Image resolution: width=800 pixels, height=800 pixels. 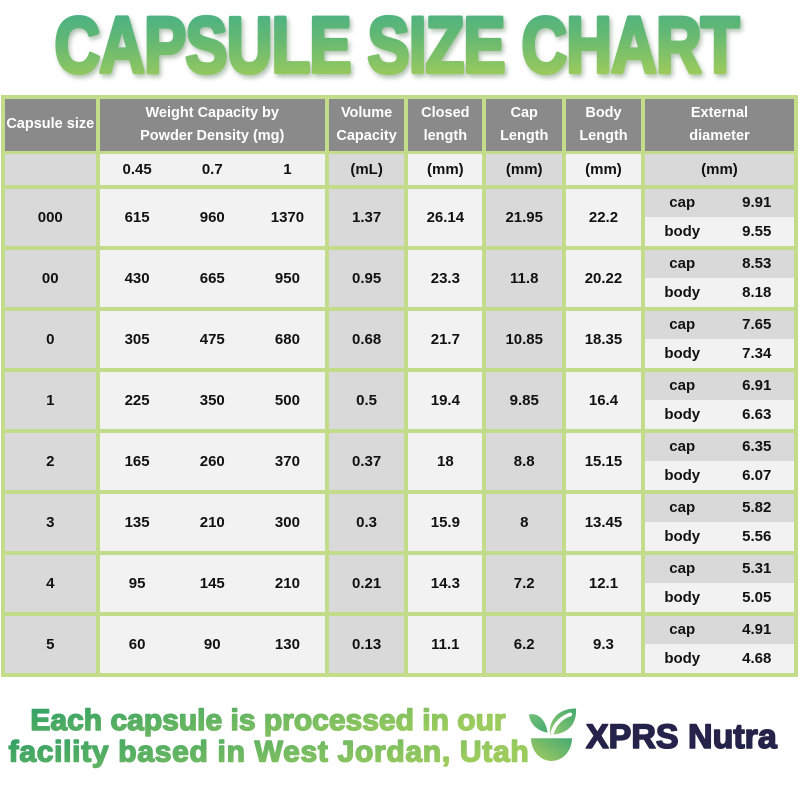 I want to click on svg-text:Each capsule is processed in o: Each capsule is processed in our, so click(x=268, y=720).